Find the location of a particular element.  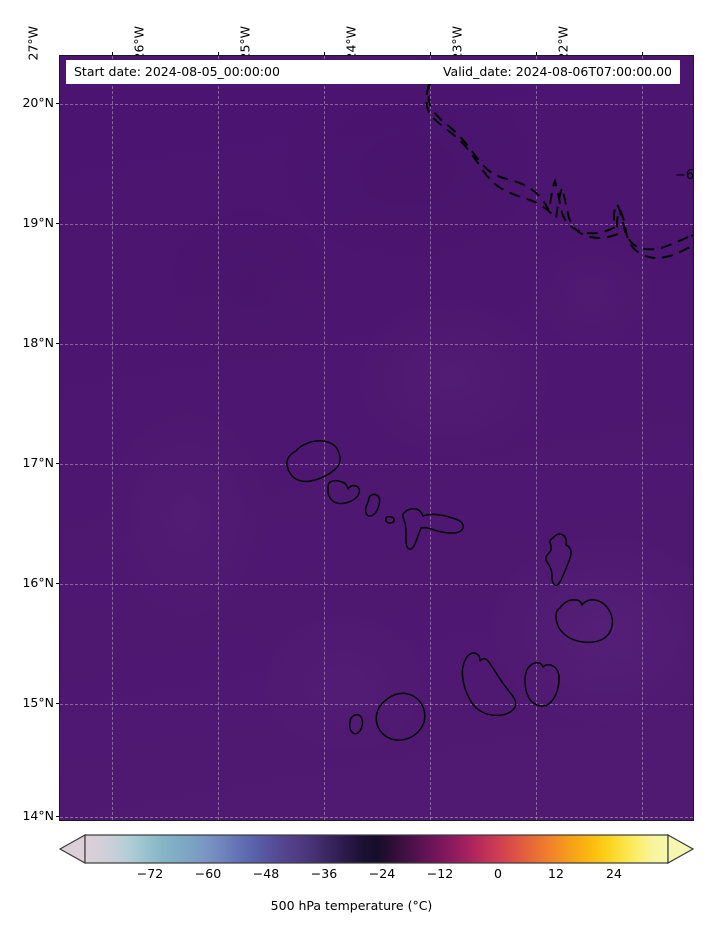

y-tick-label-17n: 17°N is located at coordinates (38, 462).